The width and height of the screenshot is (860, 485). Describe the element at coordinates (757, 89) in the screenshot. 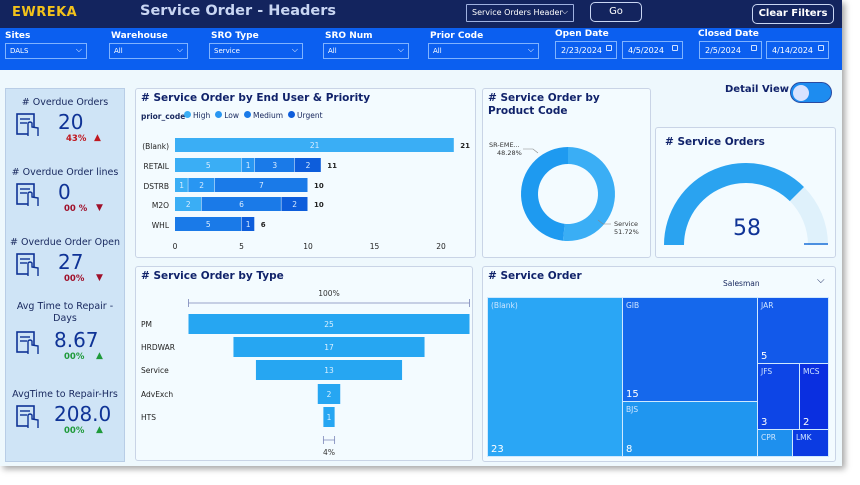

I see `detail-view-label: Detail View` at that location.